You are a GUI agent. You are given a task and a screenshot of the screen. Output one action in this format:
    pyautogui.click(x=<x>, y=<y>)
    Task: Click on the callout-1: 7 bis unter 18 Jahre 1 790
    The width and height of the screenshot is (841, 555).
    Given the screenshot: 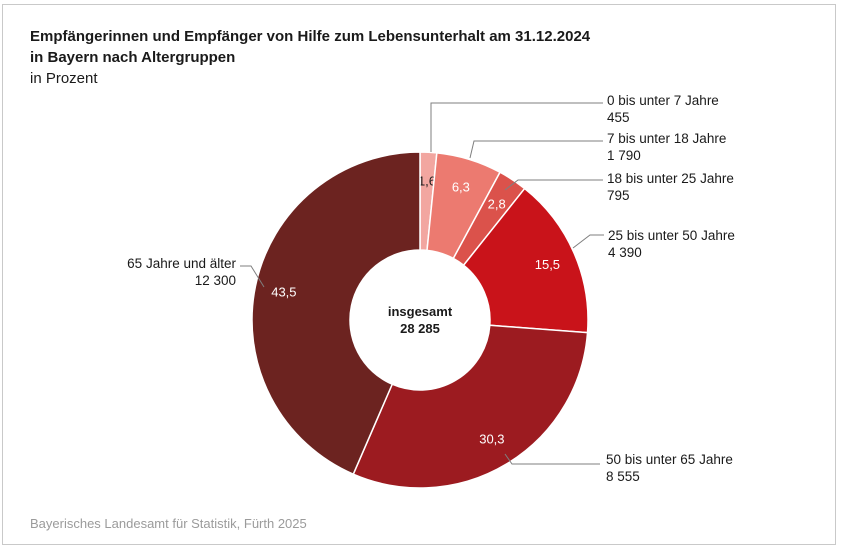 What is the action you would take?
    pyautogui.click(x=666, y=147)
    